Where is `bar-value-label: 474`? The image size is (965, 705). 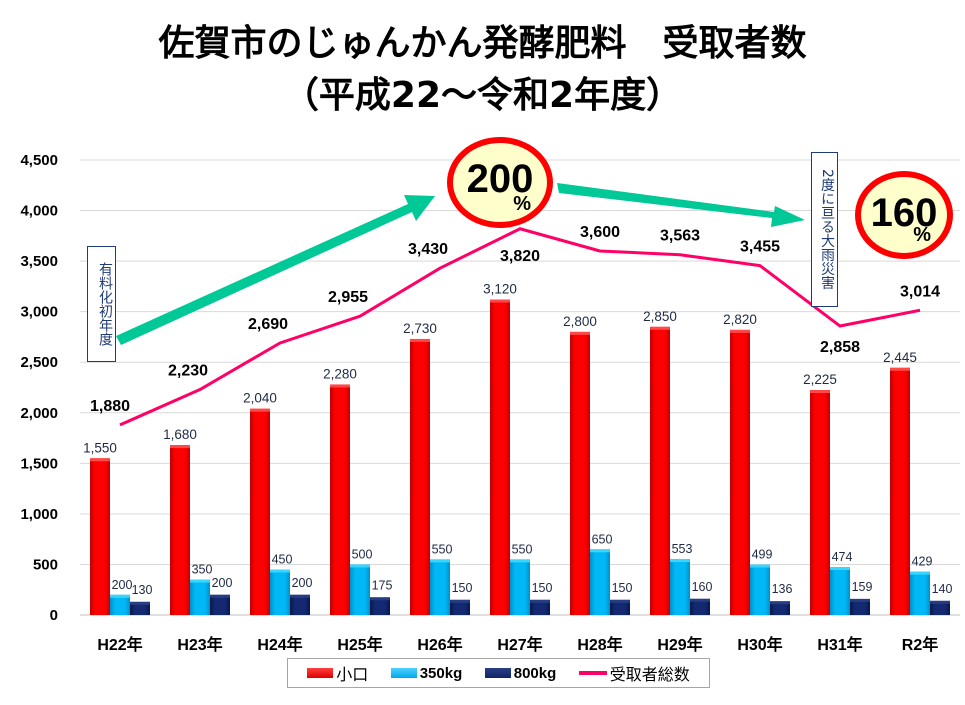
bar-value-label: 474 is located at coordinates (842, 557).